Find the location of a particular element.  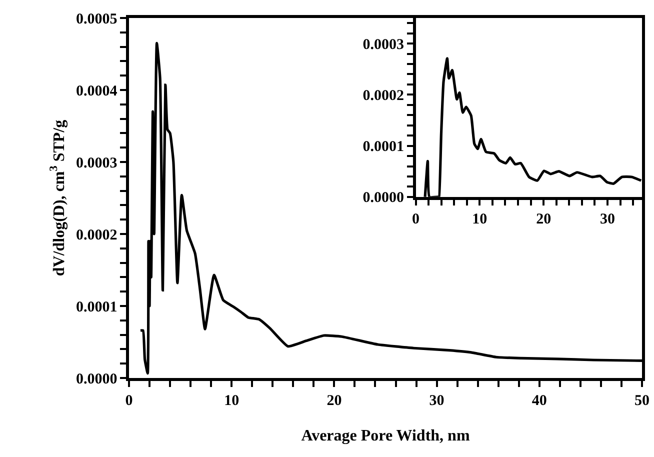

x-axis-title: Average Pore Width, nm is located at coordinates (385, 436).